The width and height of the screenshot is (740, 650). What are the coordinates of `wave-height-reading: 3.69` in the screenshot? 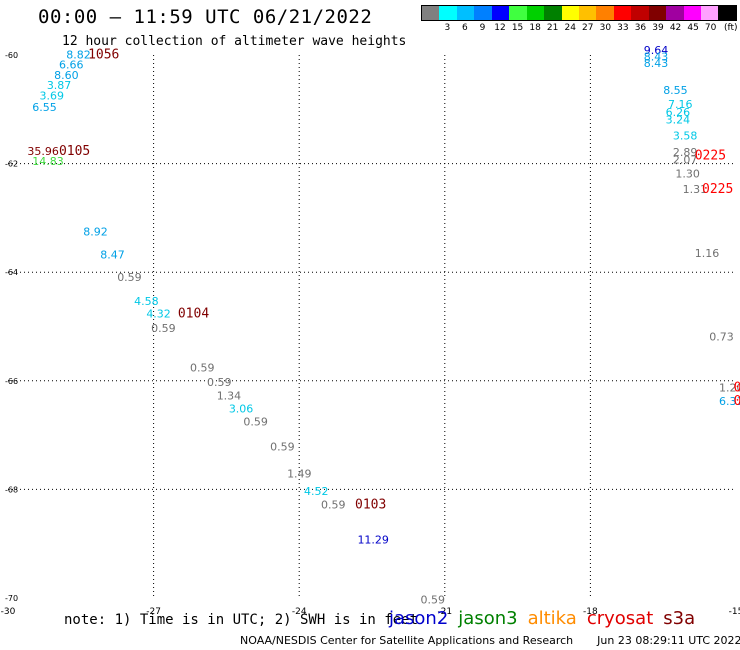 It's located at (52, 96).